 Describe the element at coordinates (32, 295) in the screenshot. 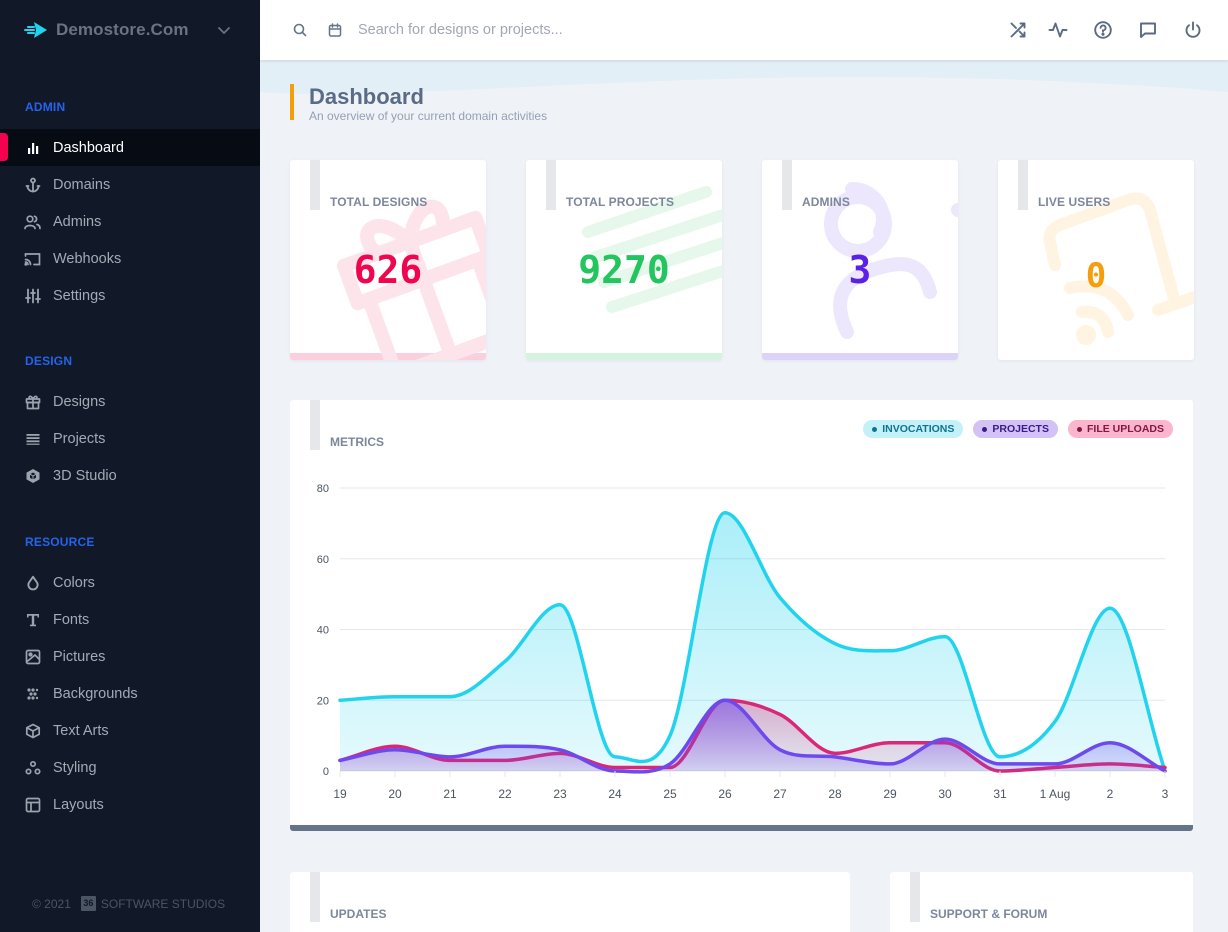

I see `sliders-icon` at that location.